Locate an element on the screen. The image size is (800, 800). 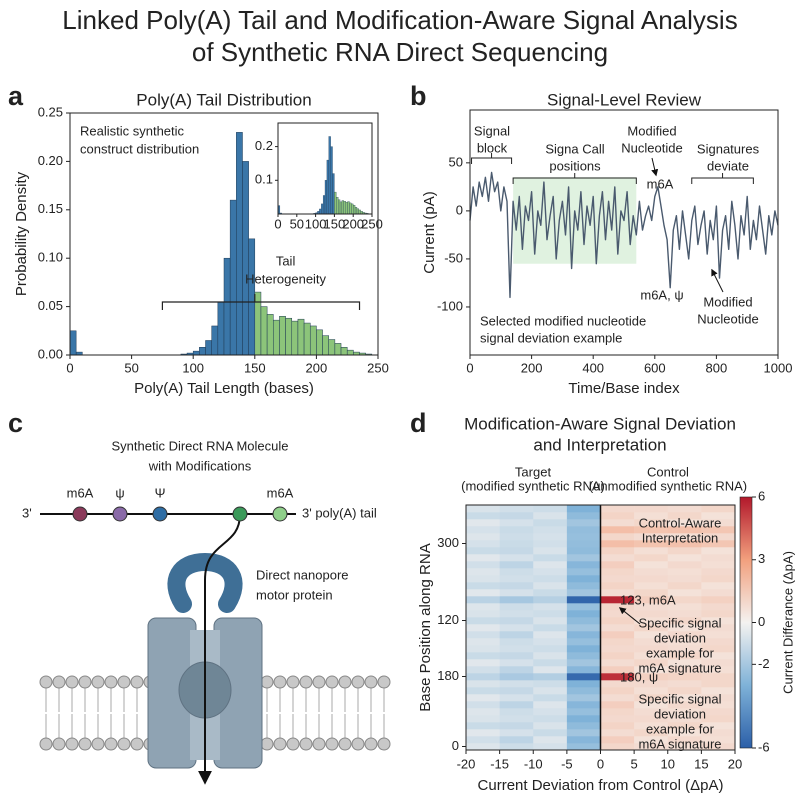
panel-letter: d is located at coordinates (418, 423).